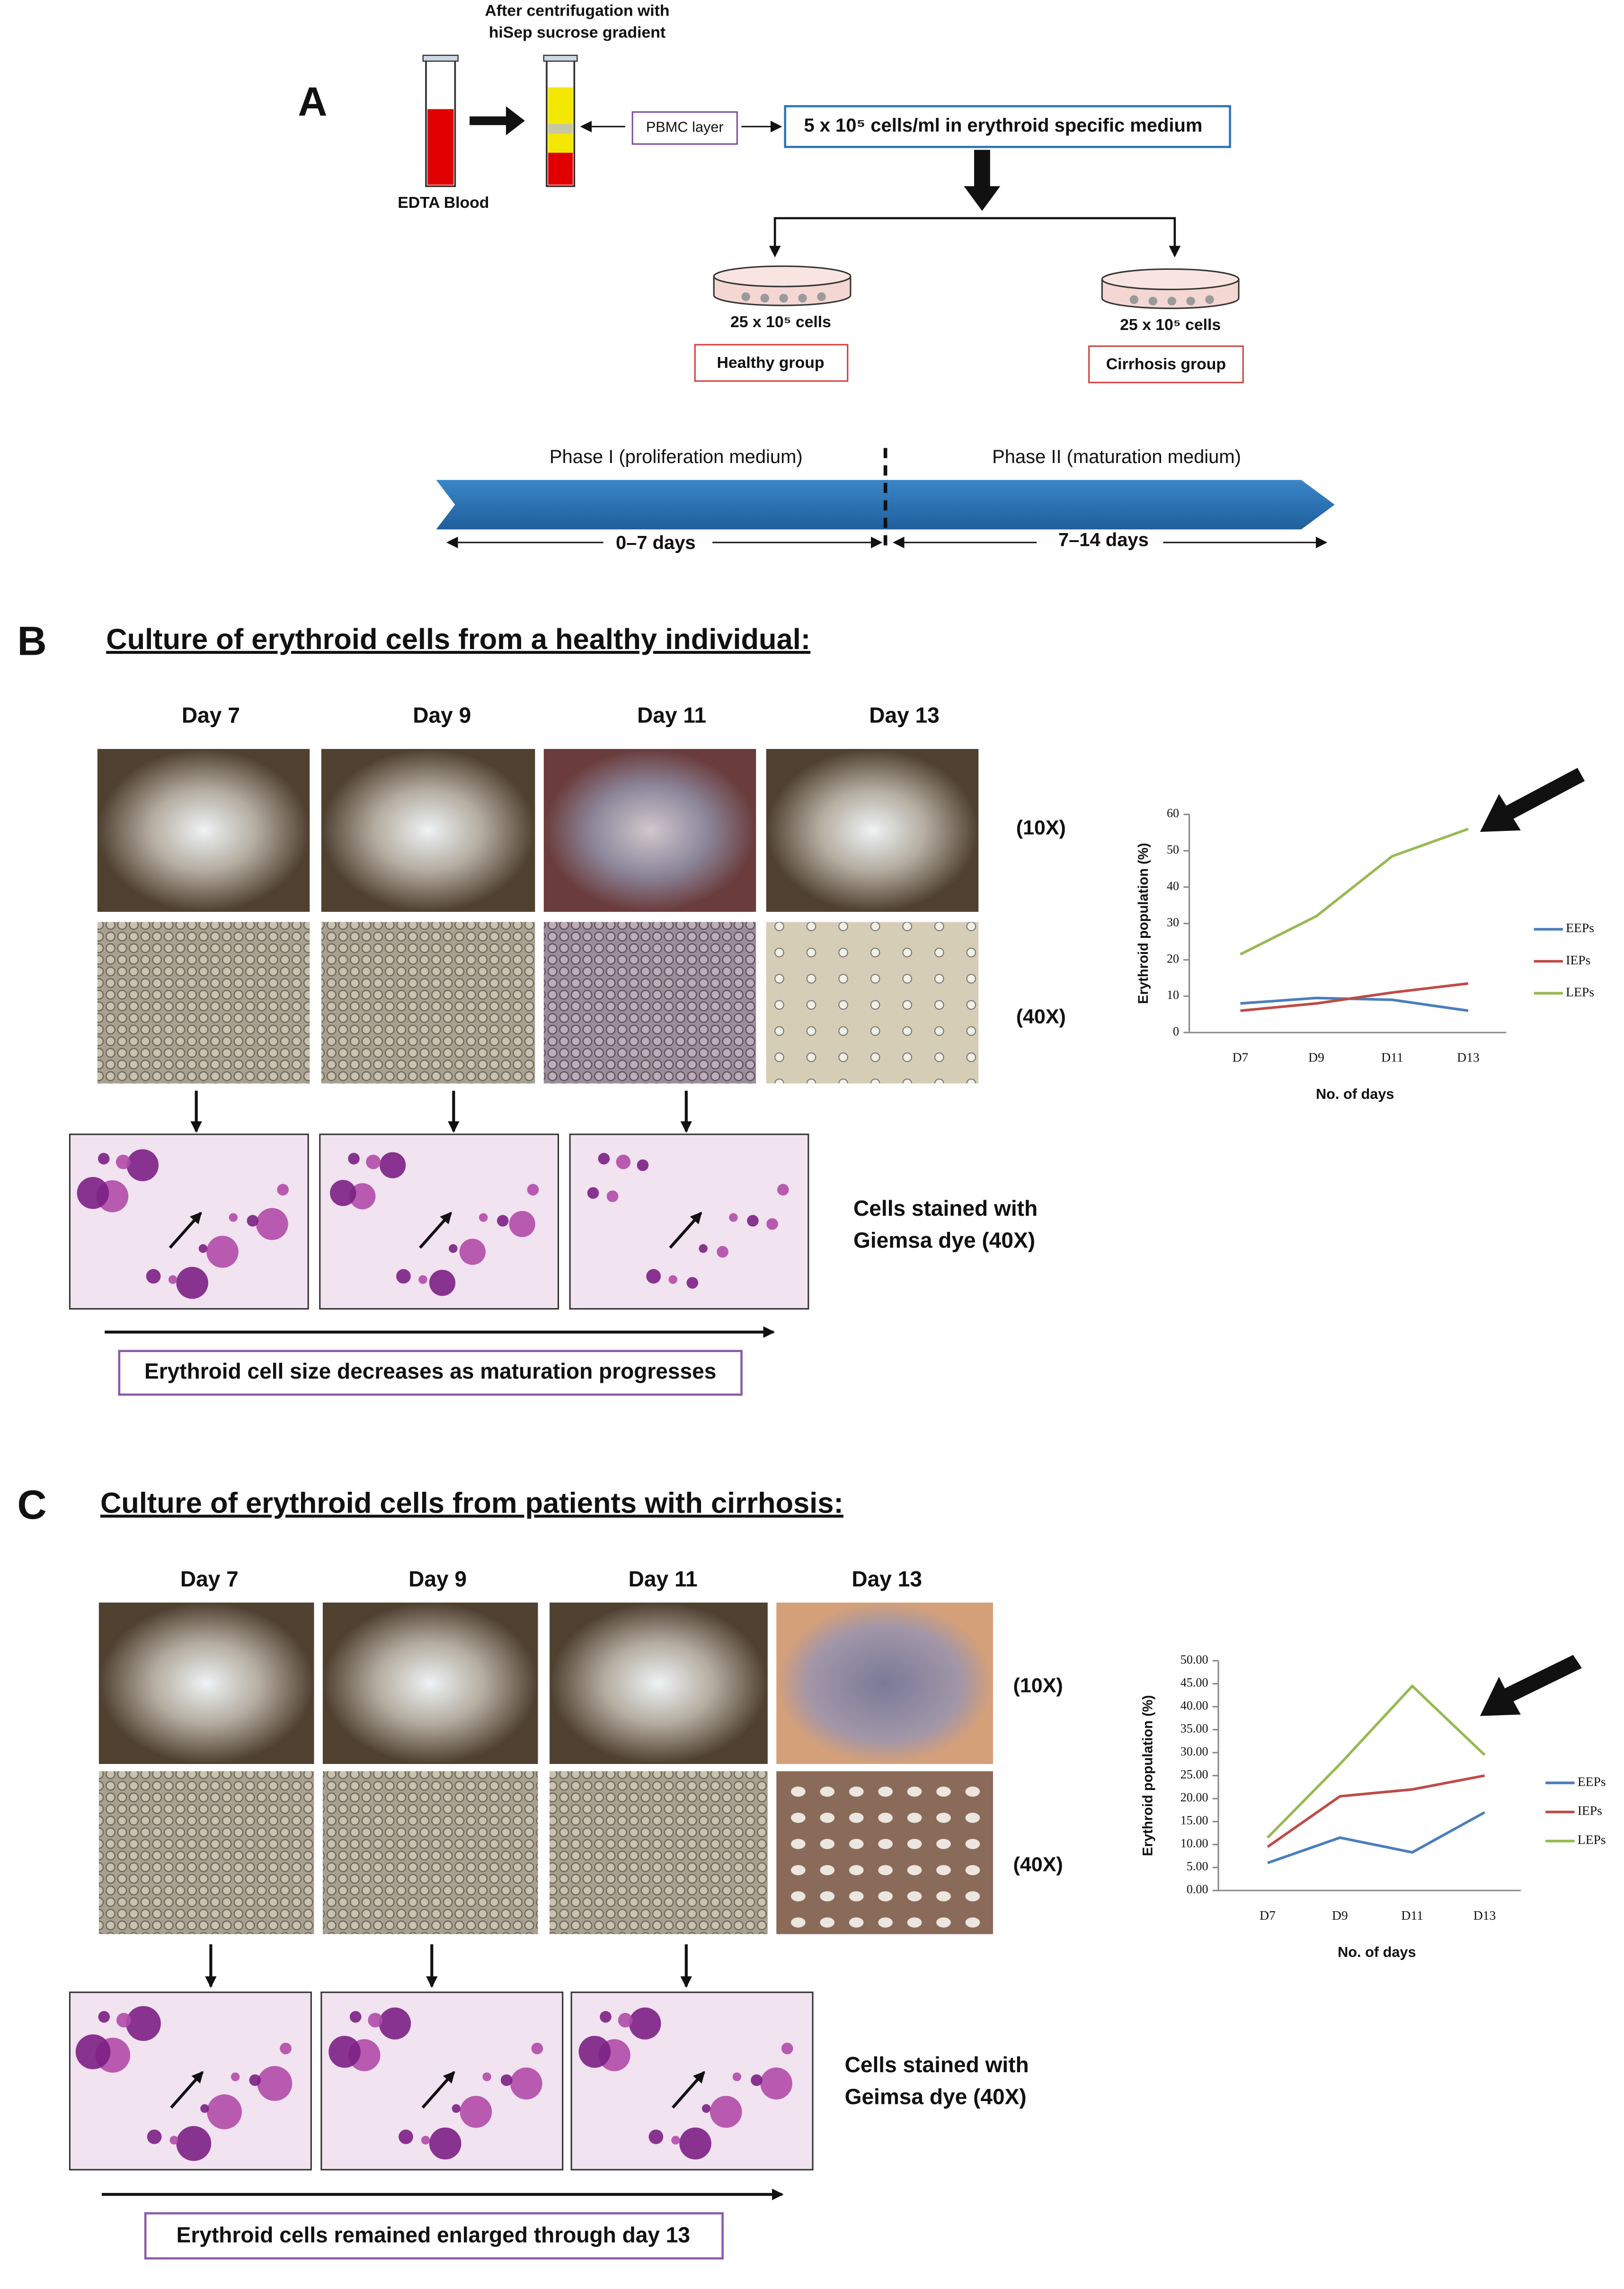 The width and height of the screenshot is (1624, 2289). I want to click on y-tick-label: 15.00, so click(1194, 1820).